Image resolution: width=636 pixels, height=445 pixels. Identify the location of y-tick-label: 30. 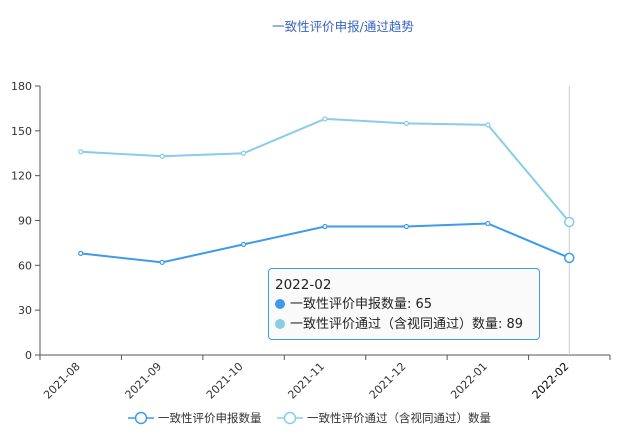
(25, 310).